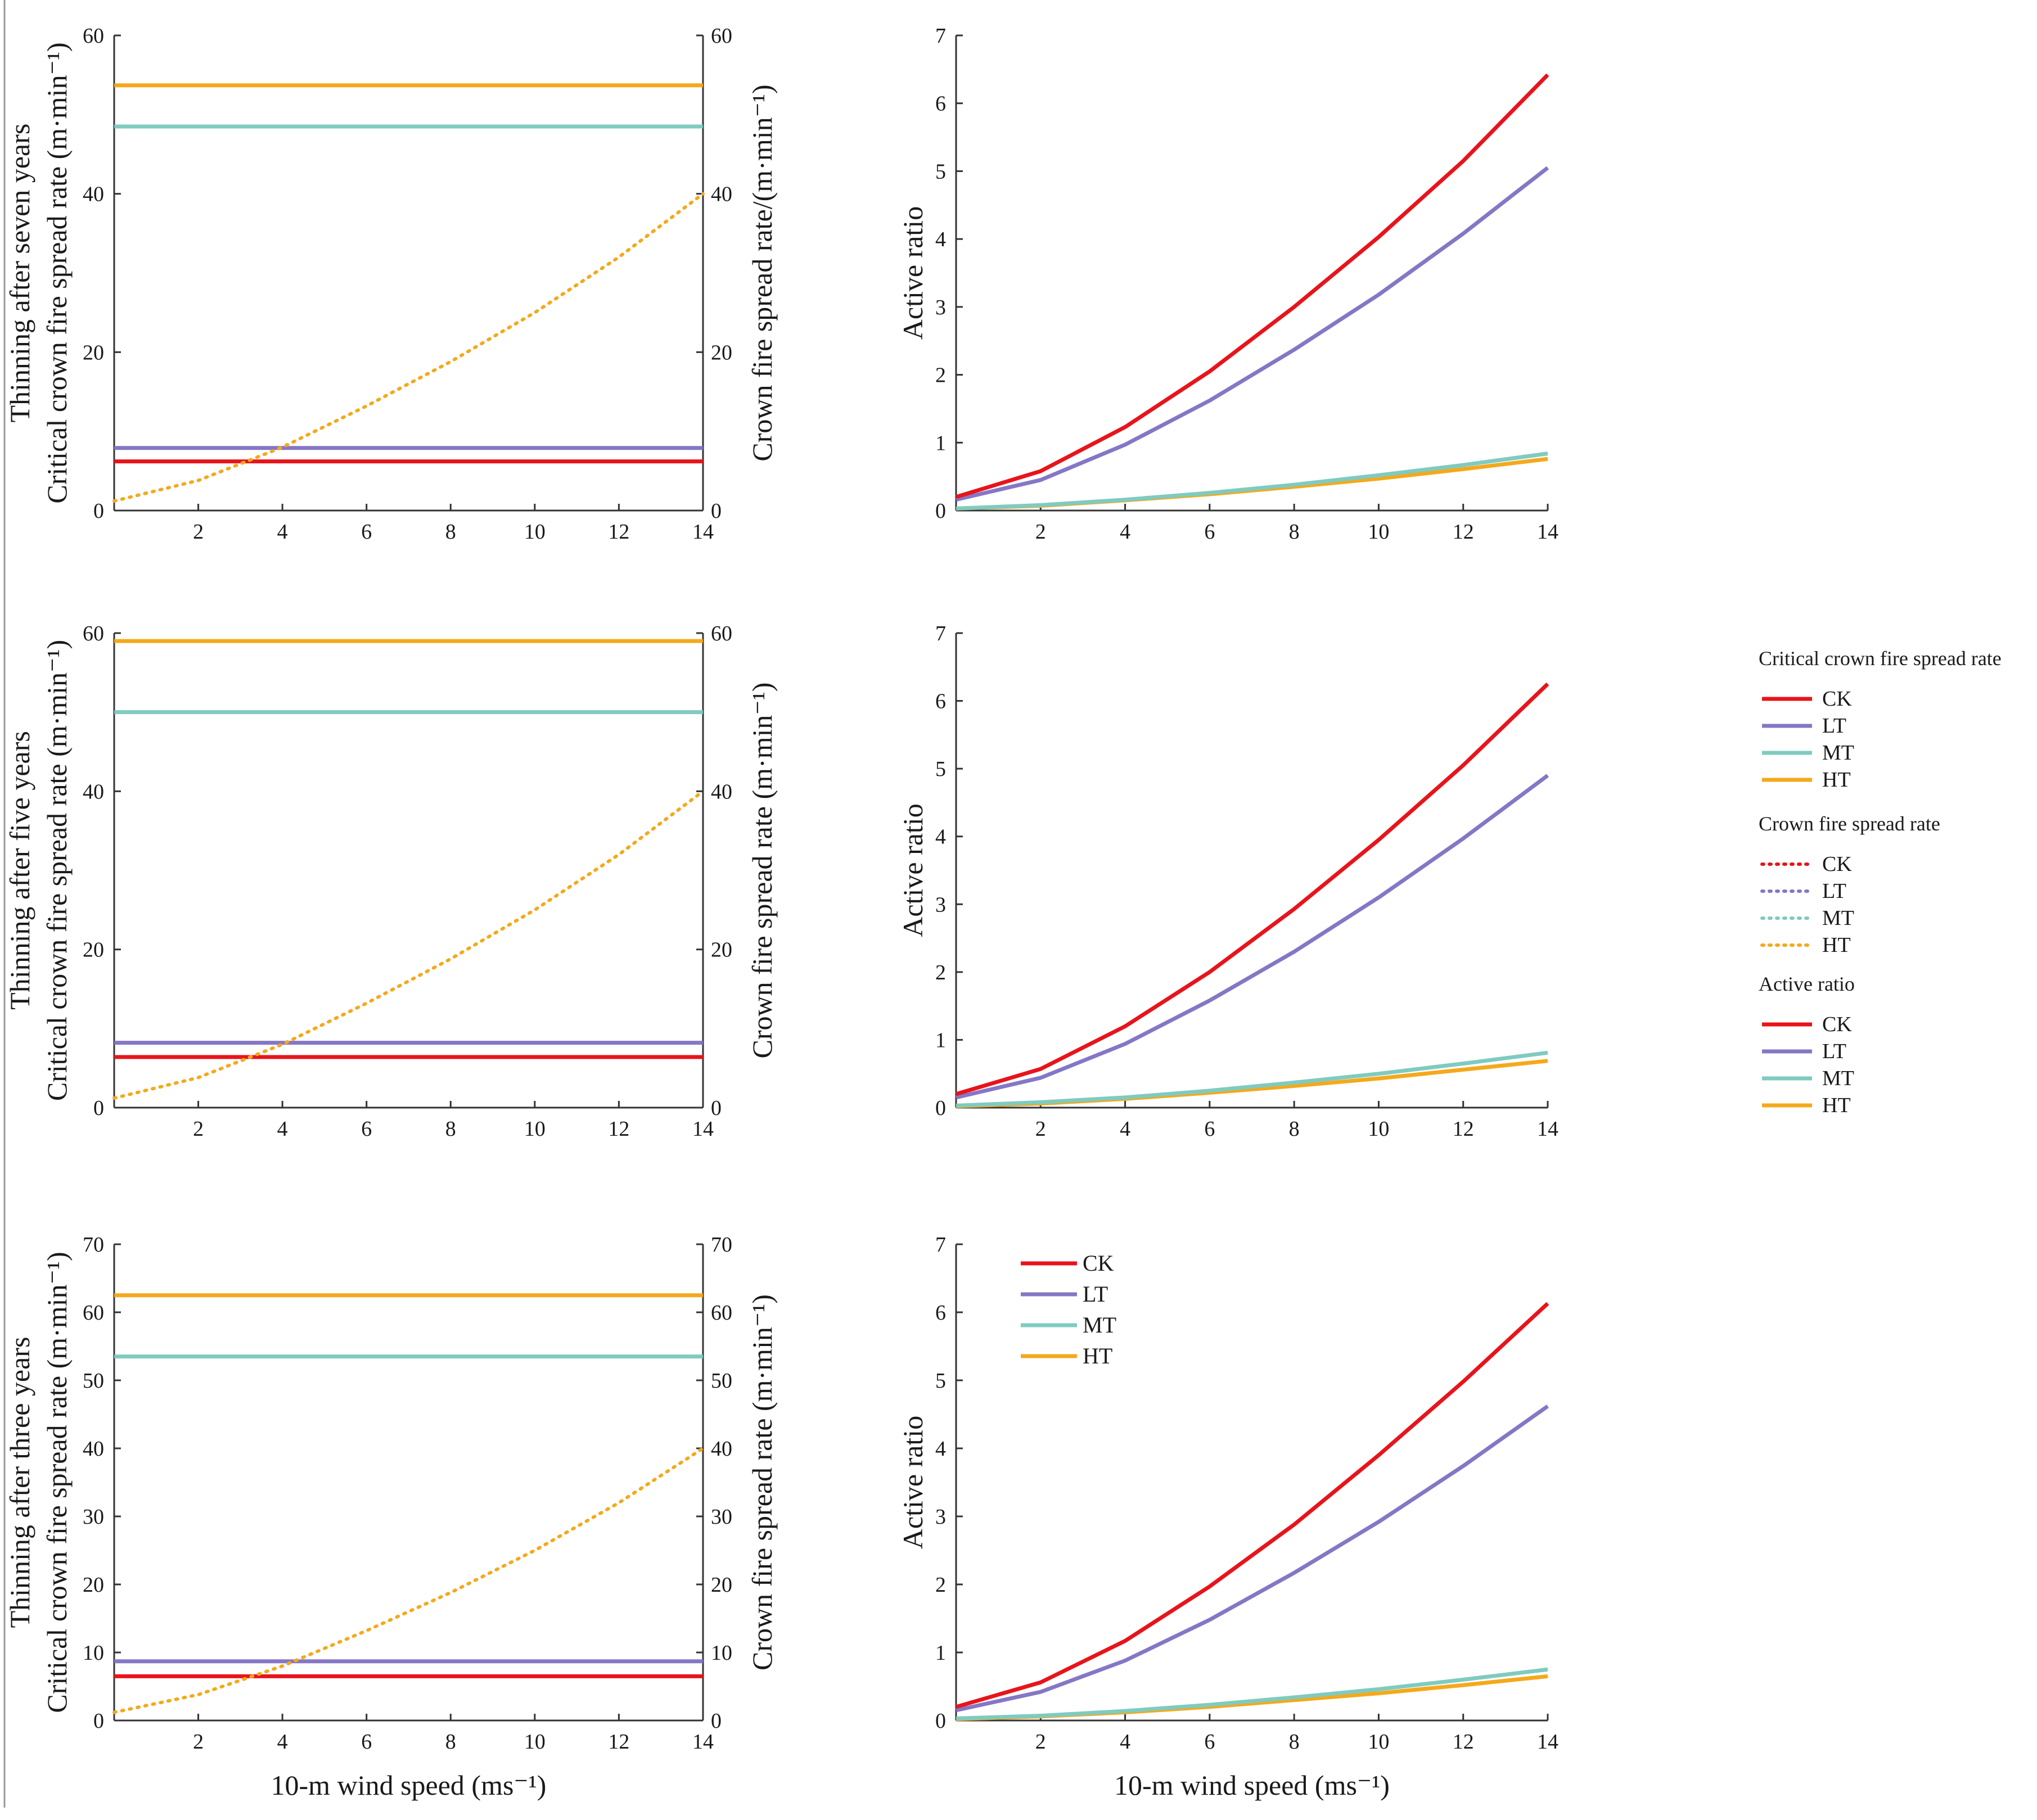 This screenshot has width=2037, height=1820. What do you see at coordinates (1807, 984) in the screenshot?
I see `legend-group-title: Active ratio` at bounding box center [1807, 984].